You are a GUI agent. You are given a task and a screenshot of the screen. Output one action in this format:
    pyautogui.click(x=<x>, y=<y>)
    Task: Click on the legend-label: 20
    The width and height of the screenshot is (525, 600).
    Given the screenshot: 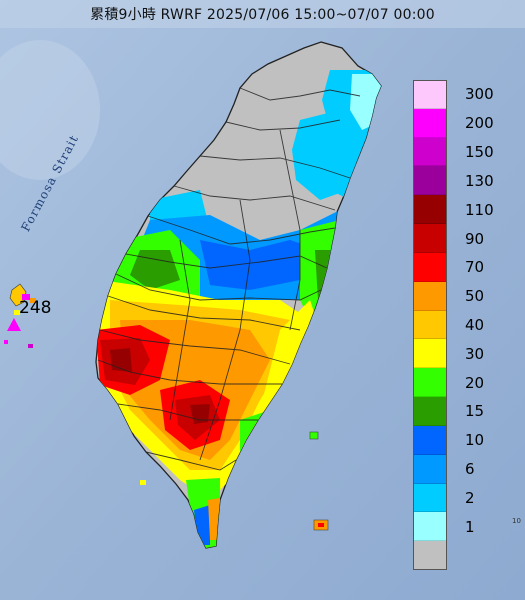 What is the action you would take?
    pyautogui.click(x=475, y=382)
    